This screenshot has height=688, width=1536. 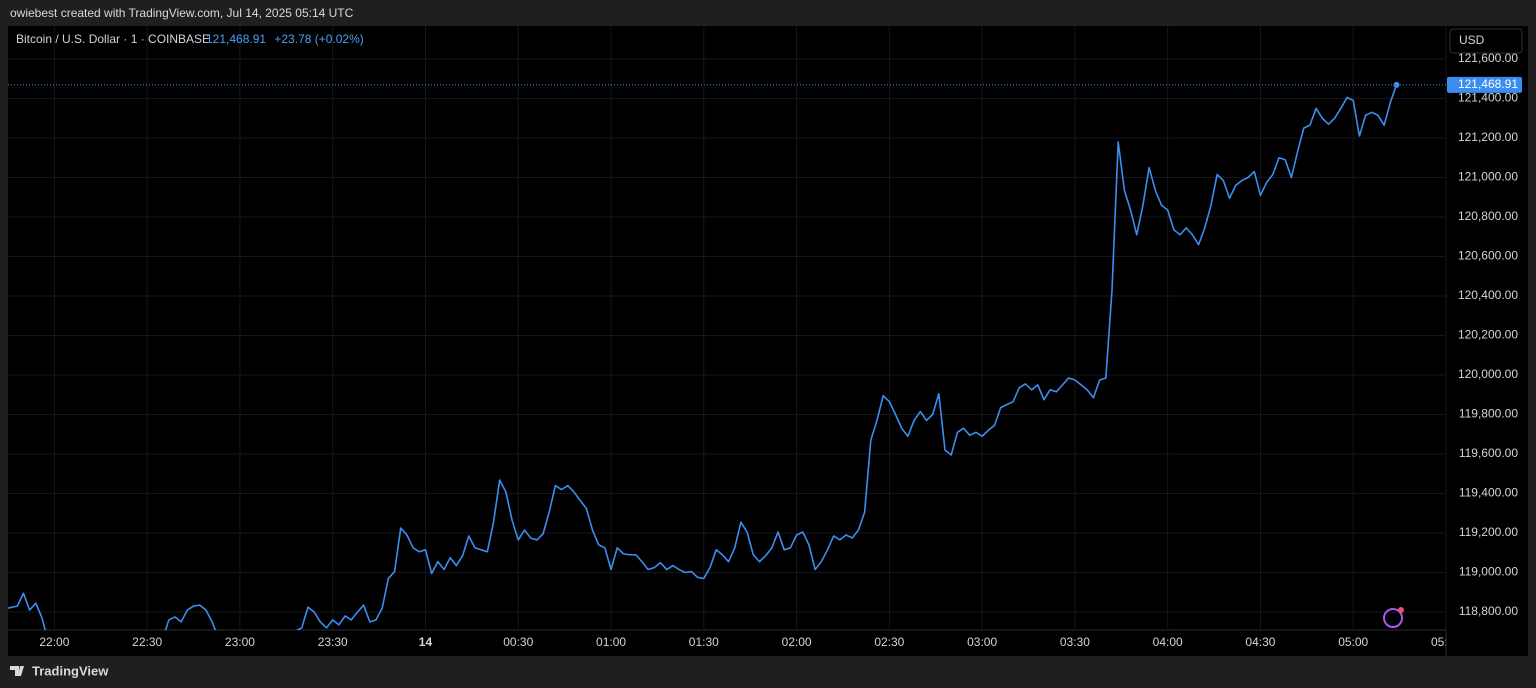 I want to click on currency-label: USD, so click(x=1472, y=40).